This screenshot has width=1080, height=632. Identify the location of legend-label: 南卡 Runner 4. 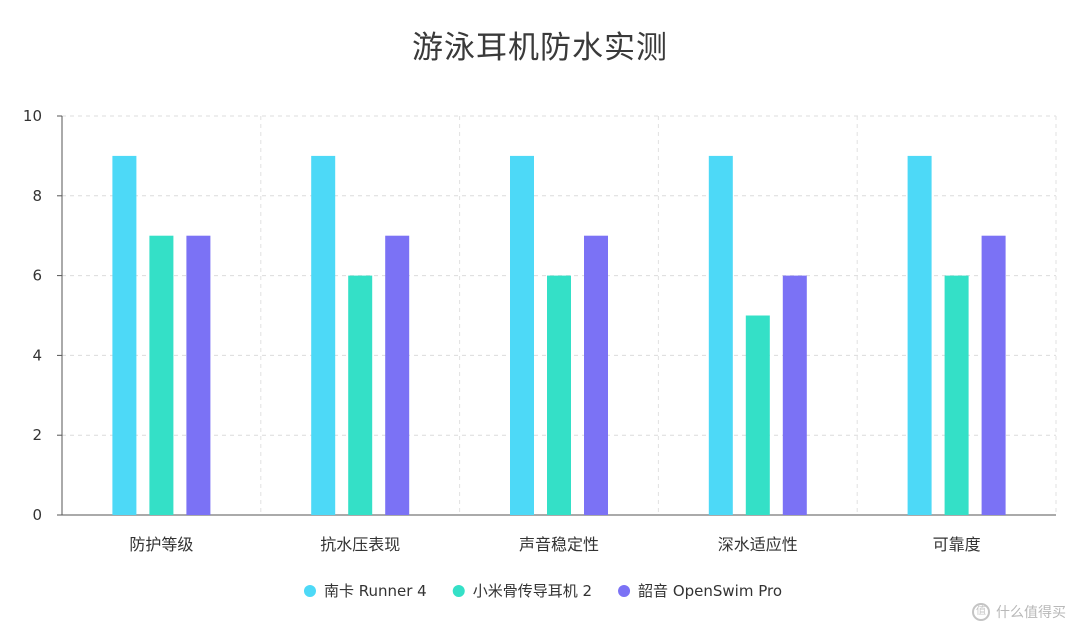
(375, 591).